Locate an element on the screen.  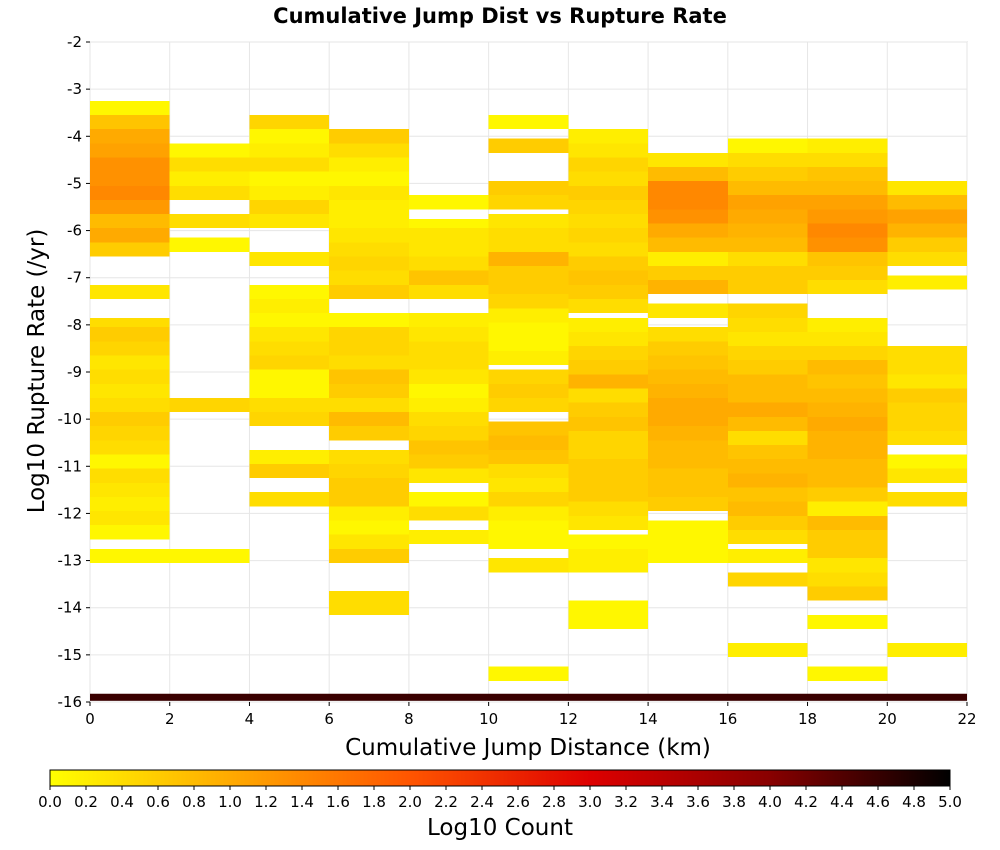
colorbar-tick-label: 3.2 is located at coordinates (626, 802).